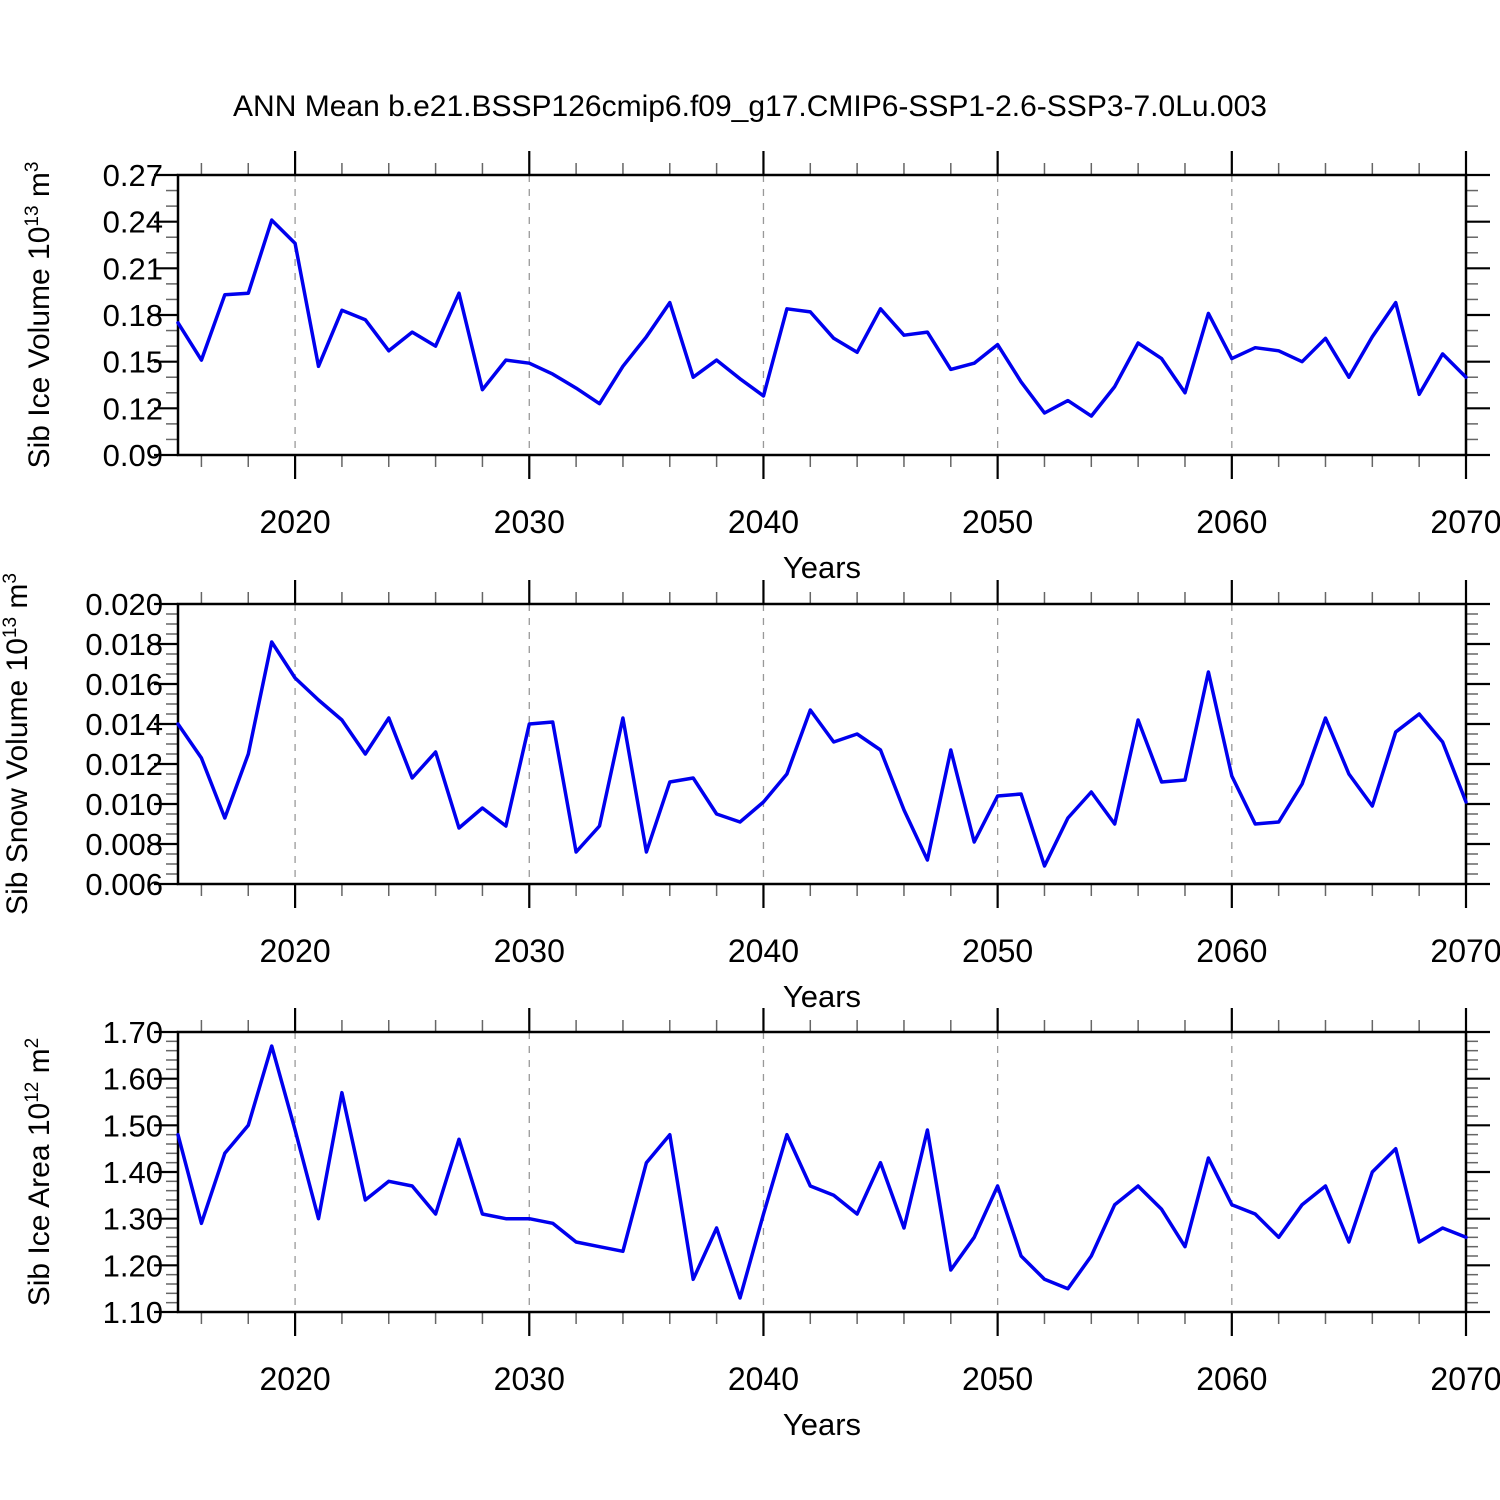  Describe the element at coordinates (133, 1172) in the screenshot. I see `y-tick-label: 1.40` at that location.